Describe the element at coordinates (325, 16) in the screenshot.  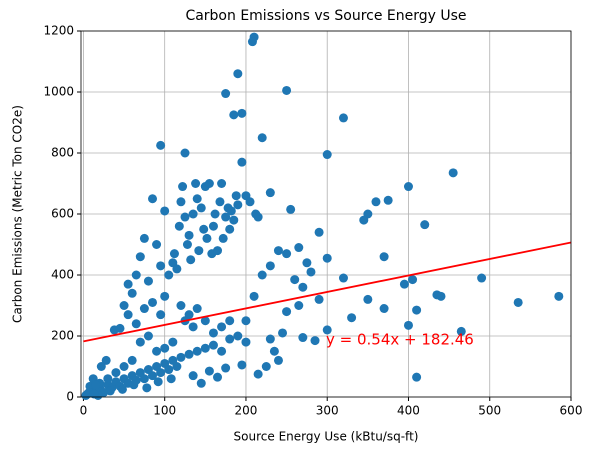
I see `chart-title: Carbon Emissions vs Source Energy Use` at that location.